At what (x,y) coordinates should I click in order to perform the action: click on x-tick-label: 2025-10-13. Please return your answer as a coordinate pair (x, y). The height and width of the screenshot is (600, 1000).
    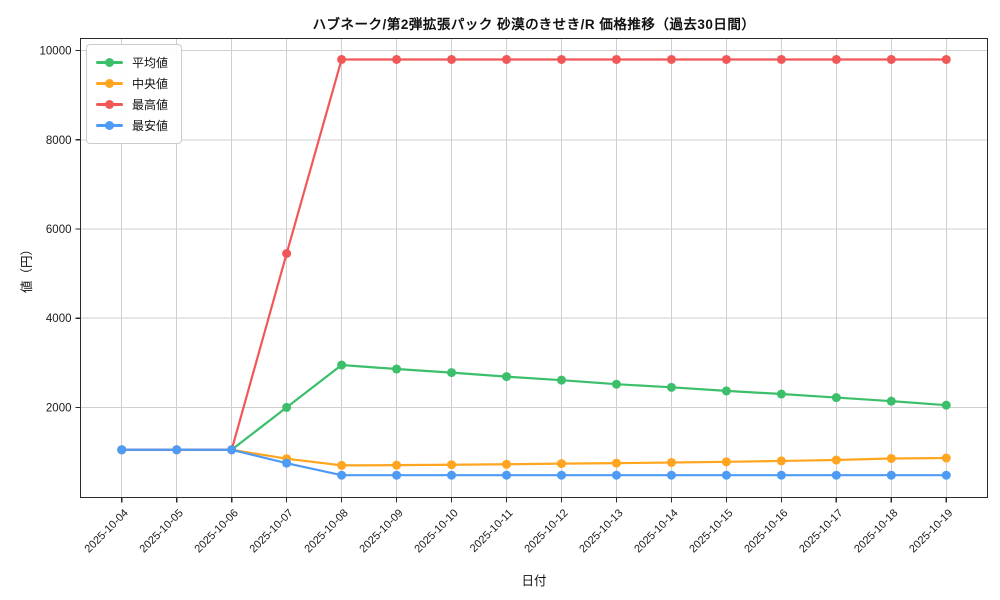
    Looking at the image, I should click on (601, 531).